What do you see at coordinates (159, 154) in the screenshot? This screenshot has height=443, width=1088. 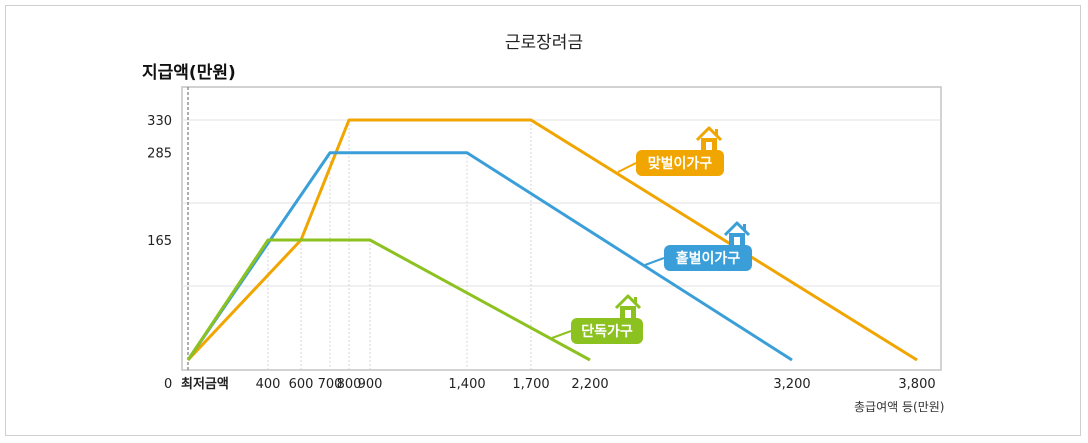 I see `y-tick-label: 285` at bounding box center [159, 154].